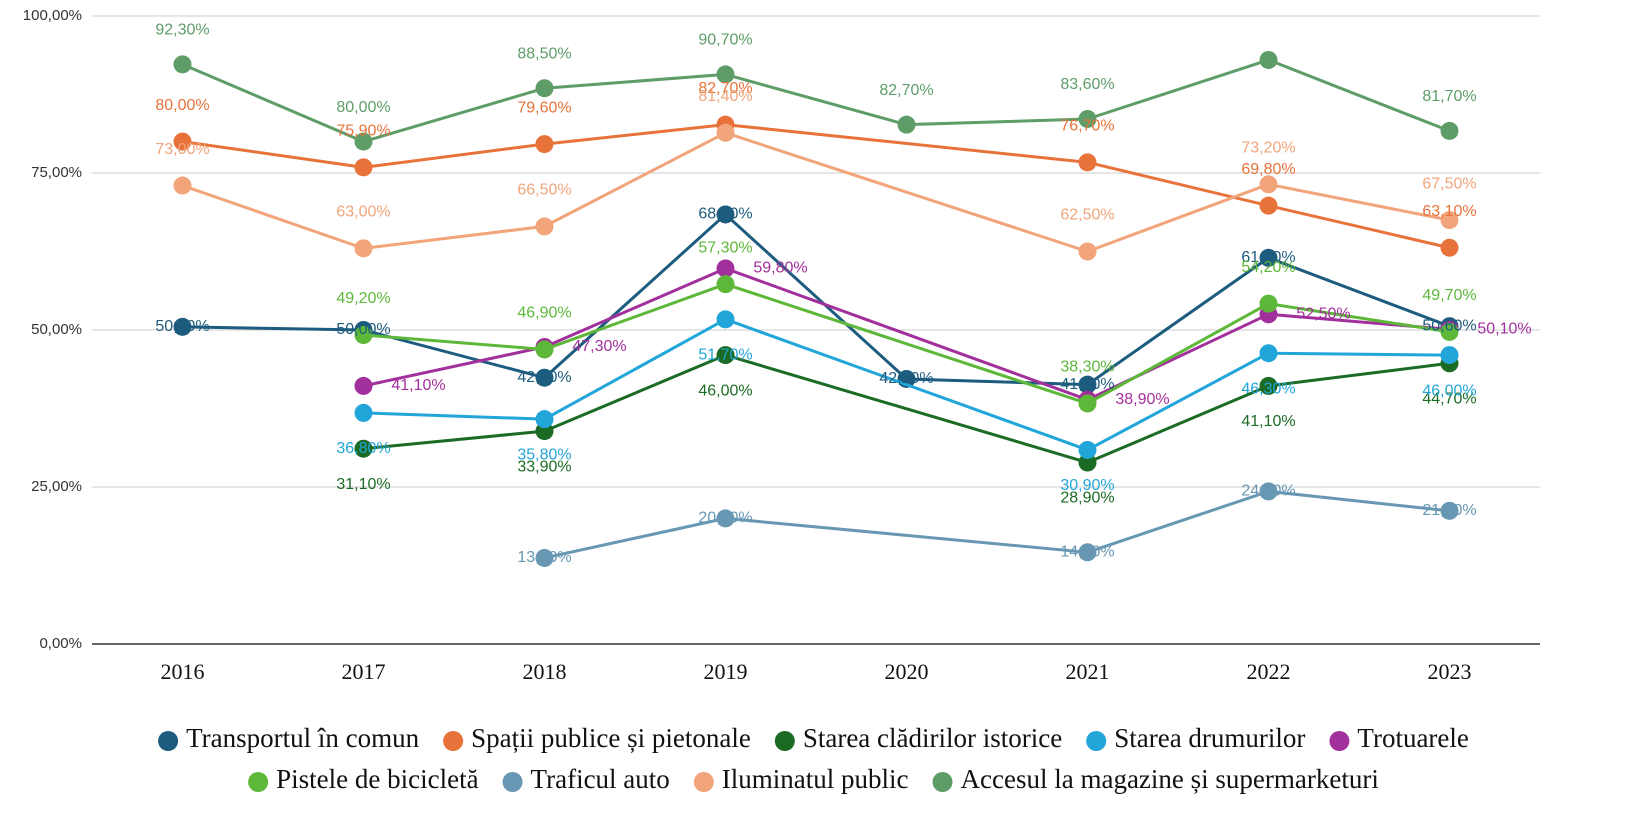  I want to click on data-label: 75,90%, so click(363, 131).